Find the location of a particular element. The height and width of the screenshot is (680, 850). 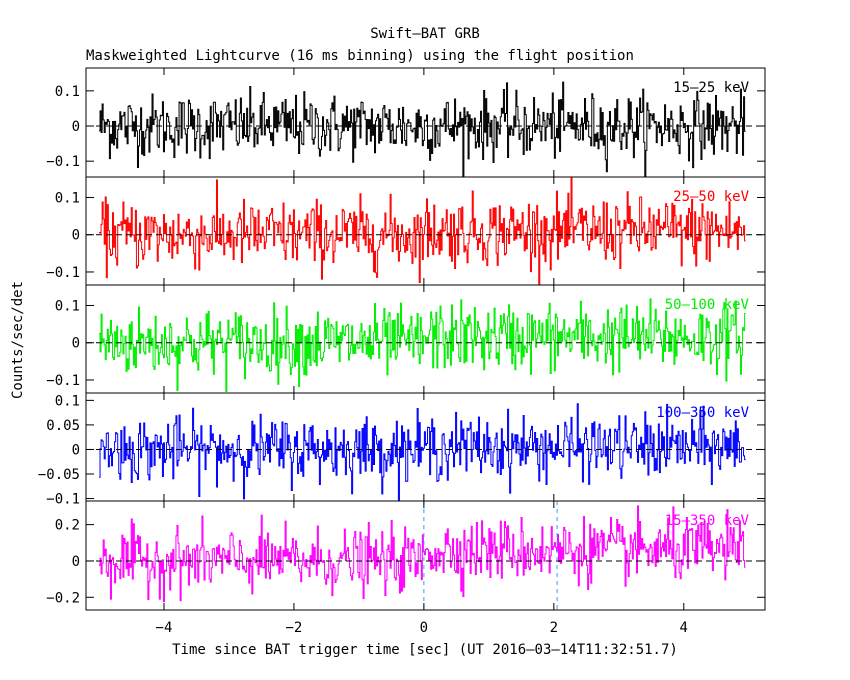

panel-4: 0.1 0.05 0 −0.05 −0.1 100–350 keV is located at coordinates (402, 450).